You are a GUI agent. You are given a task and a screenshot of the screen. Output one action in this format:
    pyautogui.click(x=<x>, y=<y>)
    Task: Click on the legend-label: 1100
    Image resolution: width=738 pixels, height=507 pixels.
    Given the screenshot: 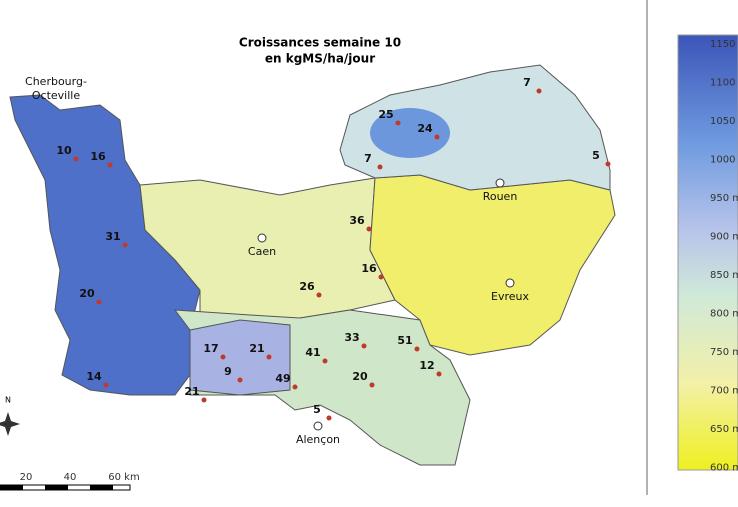 What is the action you would take?
    pyautogui.click(x=722, y=83)
    